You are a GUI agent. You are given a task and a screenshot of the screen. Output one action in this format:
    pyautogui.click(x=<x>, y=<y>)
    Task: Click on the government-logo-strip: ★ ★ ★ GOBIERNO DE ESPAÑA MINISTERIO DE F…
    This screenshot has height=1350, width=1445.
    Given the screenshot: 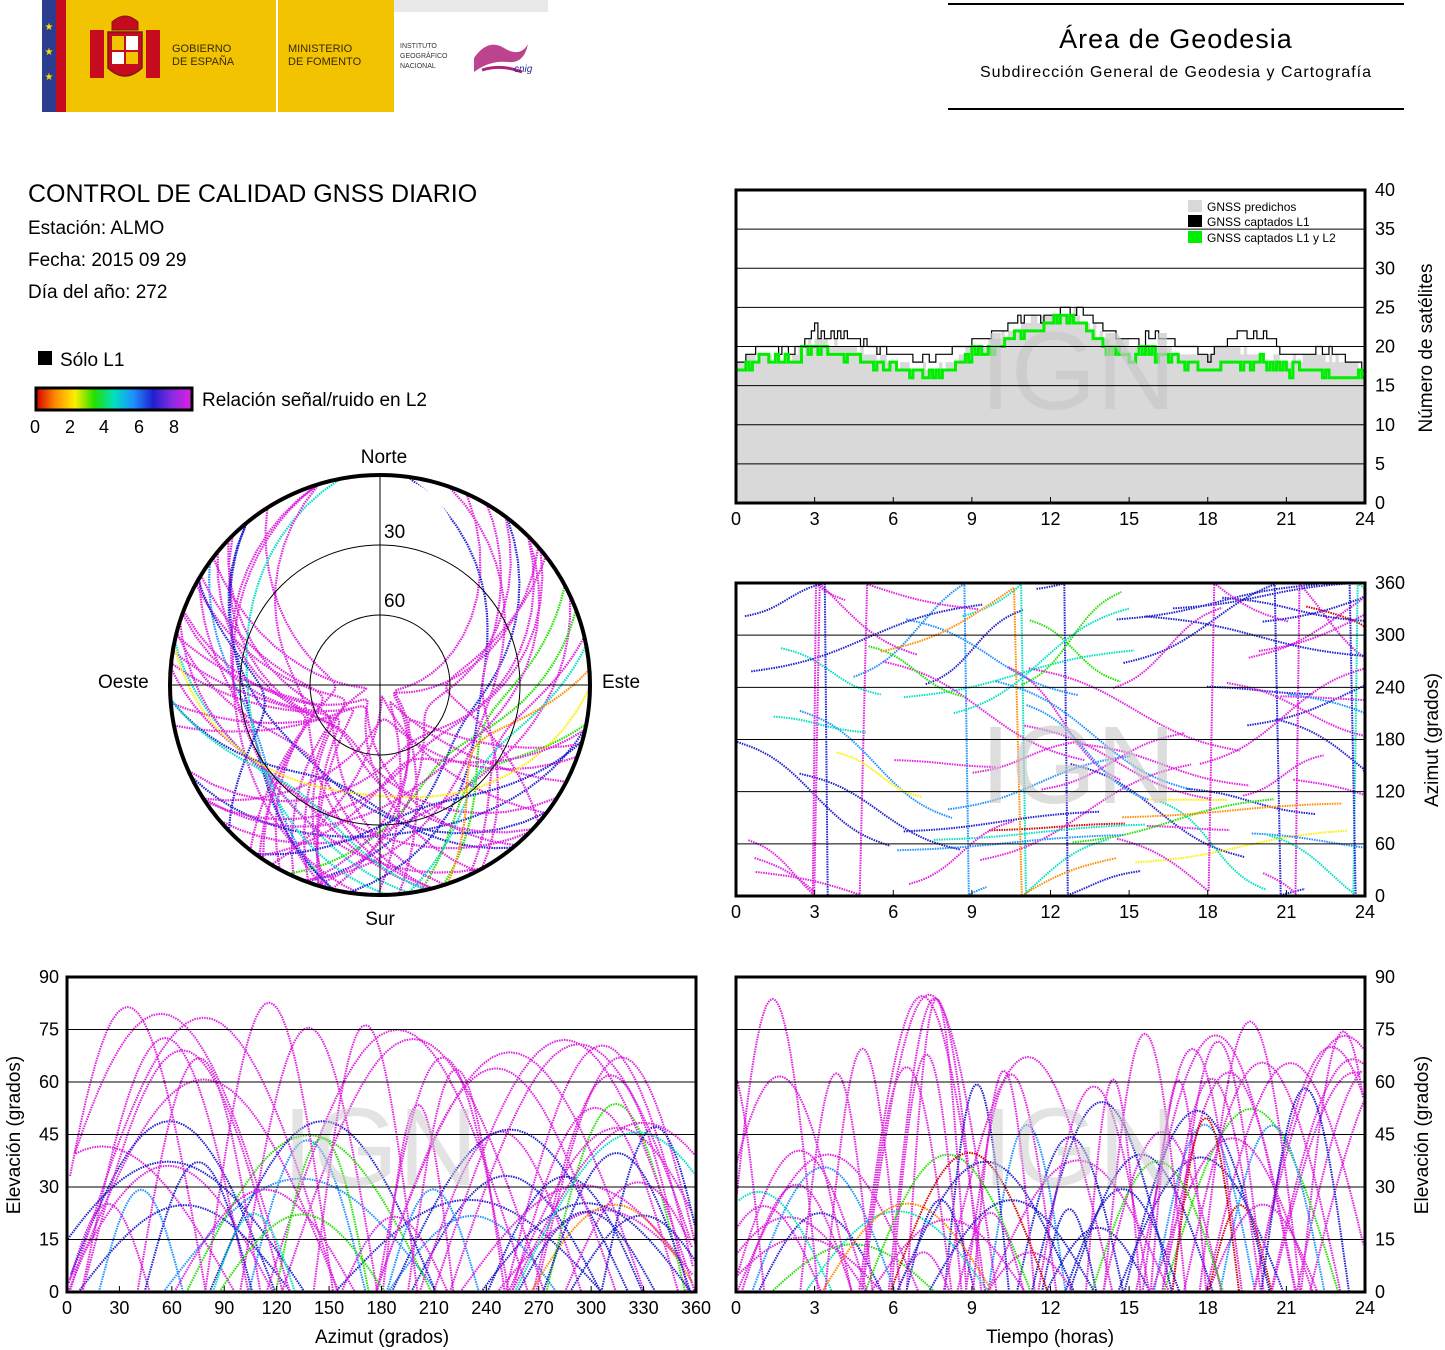 What is the action you would take?
    pyautogui.click(x=295, y=56)
    